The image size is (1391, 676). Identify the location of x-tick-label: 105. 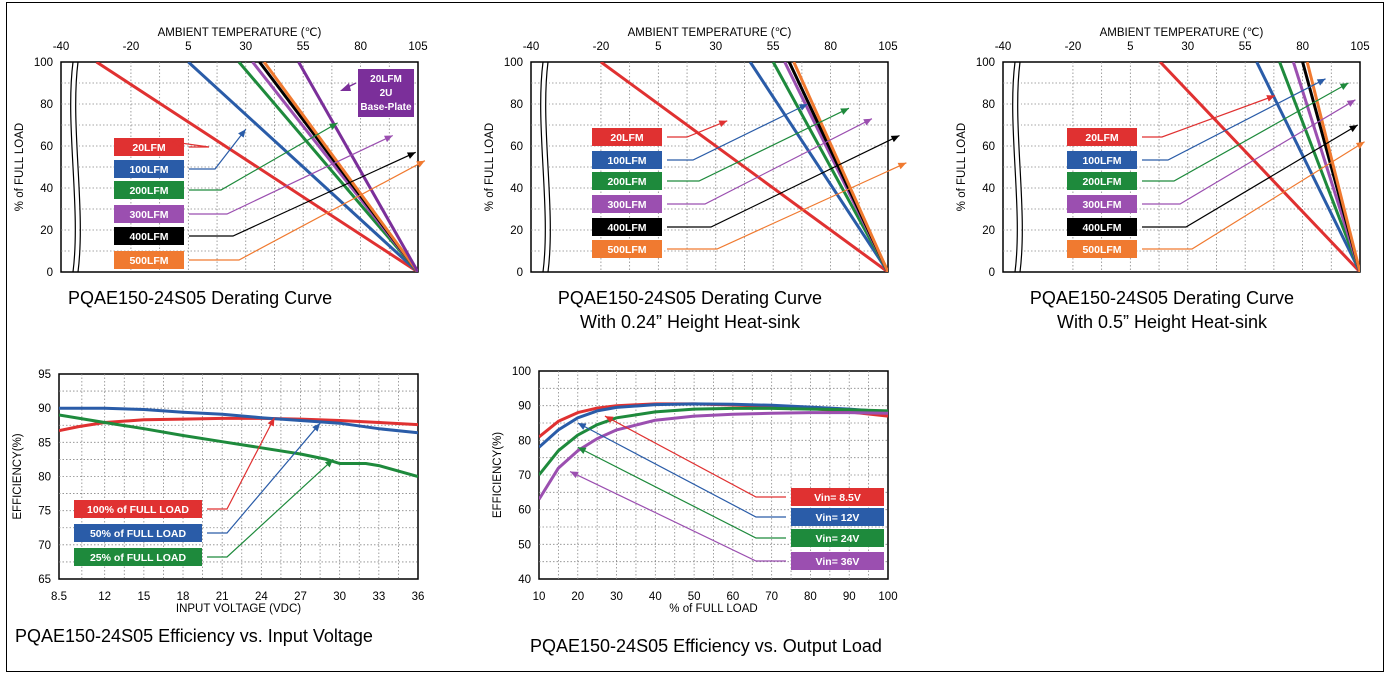
(417, 47).